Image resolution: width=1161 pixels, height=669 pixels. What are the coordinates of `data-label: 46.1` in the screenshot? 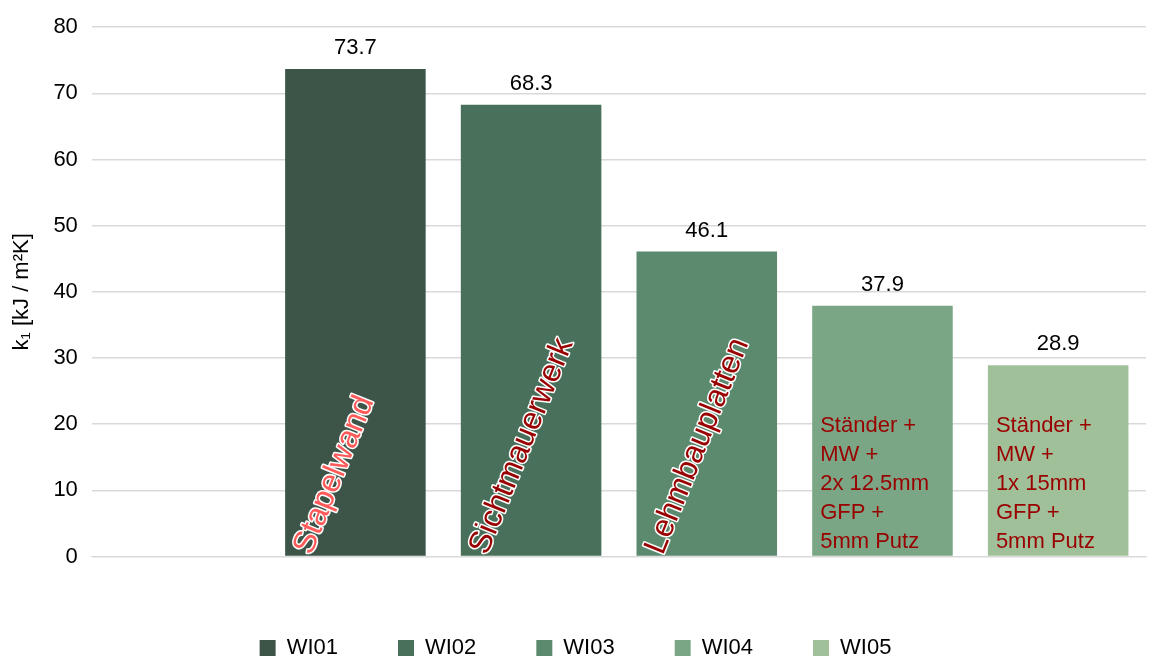 It's located at (707, 229).